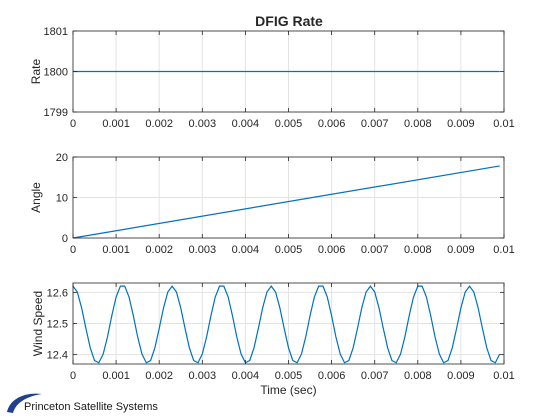  What do you see at coordinates (38, 323) in the screenshot?
I see `y-axis-label: Wind Speed` at bounding box center [38, 323].